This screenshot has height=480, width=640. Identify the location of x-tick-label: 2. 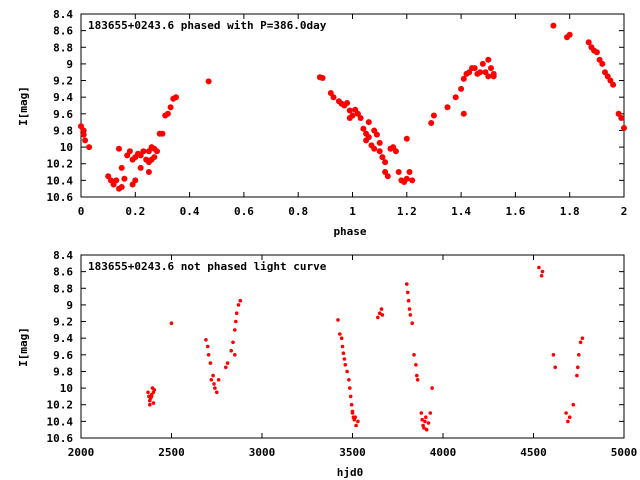
(624, 211).